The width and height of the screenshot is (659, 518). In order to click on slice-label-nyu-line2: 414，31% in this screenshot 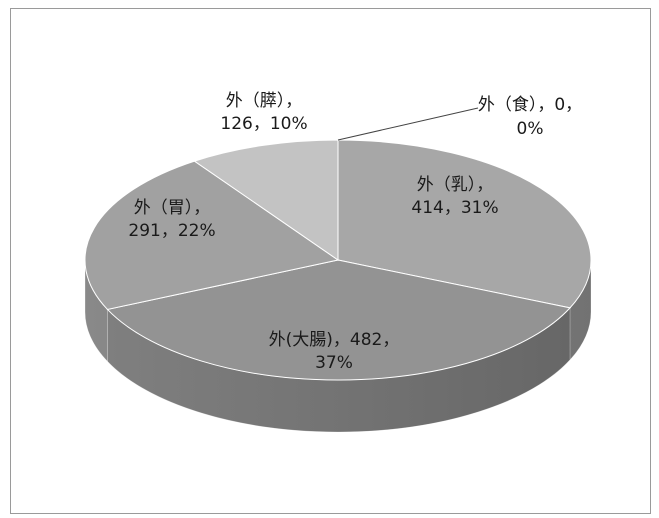, I will do `click(454, 208)`.